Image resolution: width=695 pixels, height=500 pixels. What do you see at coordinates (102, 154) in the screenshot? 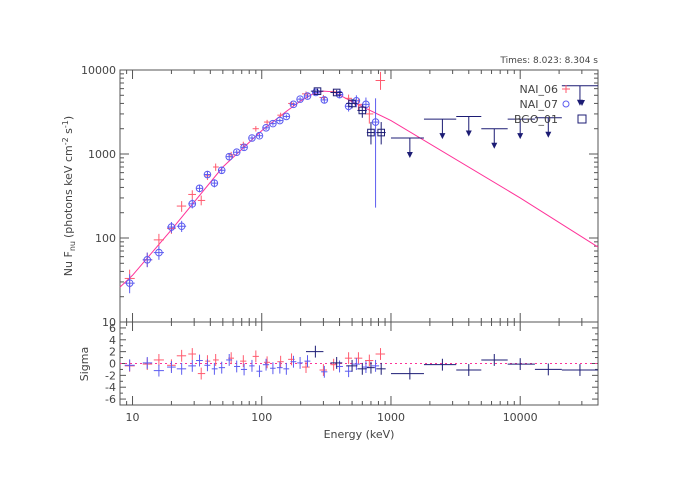
I see `spectrum-y-tick-label: 1000` at bounding box center [102, 154].